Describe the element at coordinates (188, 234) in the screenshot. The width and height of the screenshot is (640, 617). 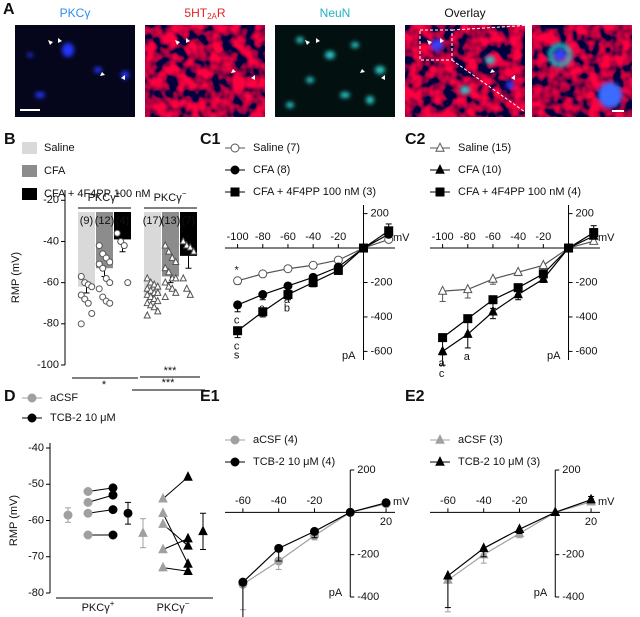
I see `bar` at that location.